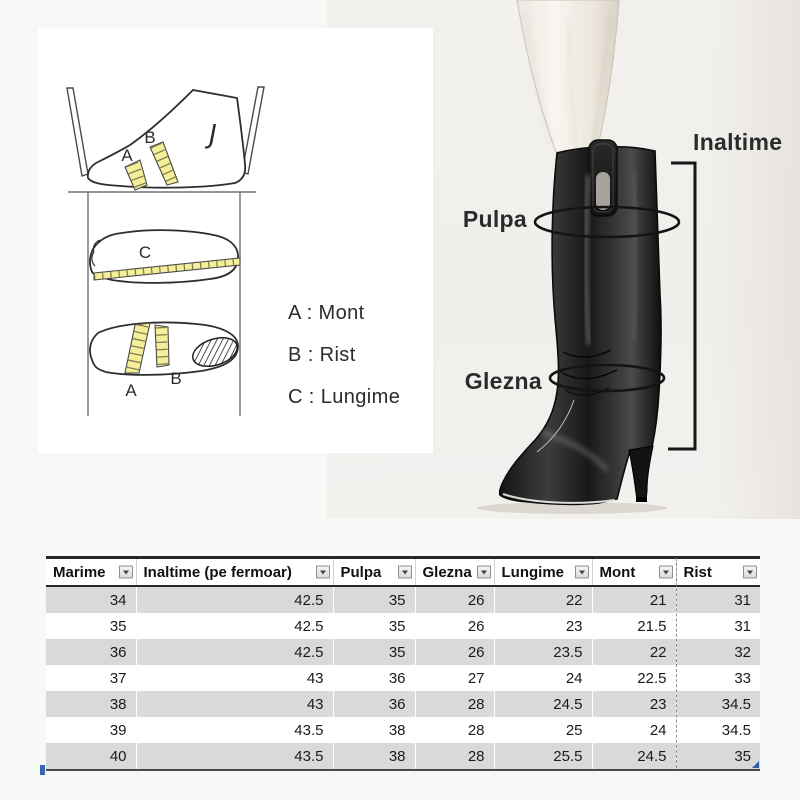 The image size is (800, 800). What do you see at coordinates (79, 572) in the screenshot?
I see `column-header-label: Marime` at bounding box center [79, 572].